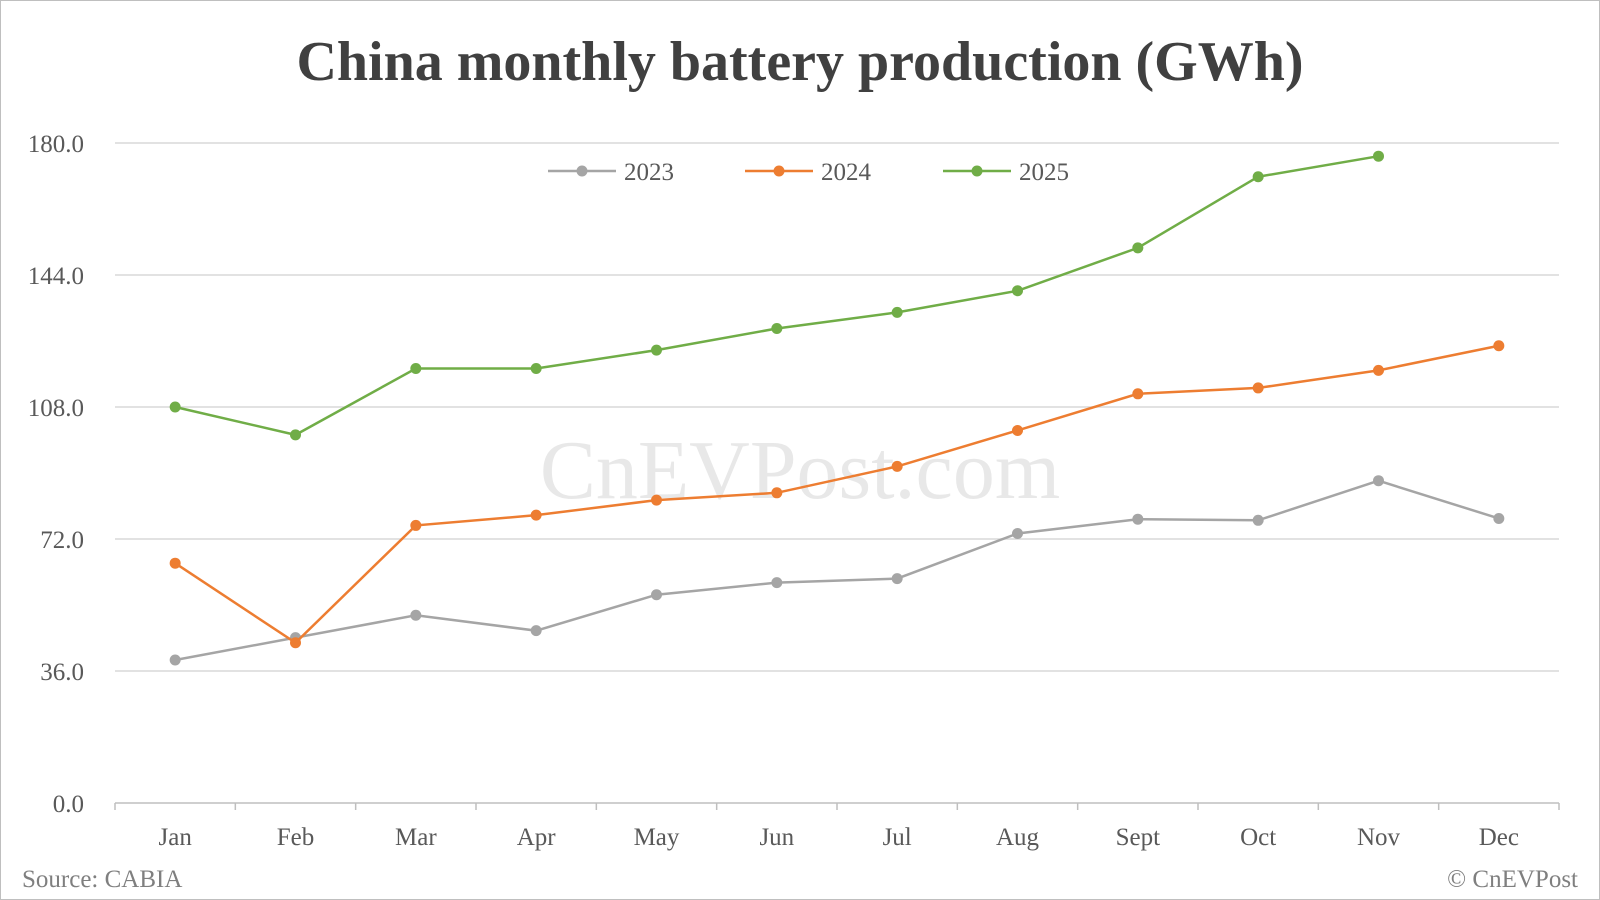  What do you see at coordinates (102, 879) in the screenshot?
I see `source-note: Source: CABIA` at bounding box center [102, 879].